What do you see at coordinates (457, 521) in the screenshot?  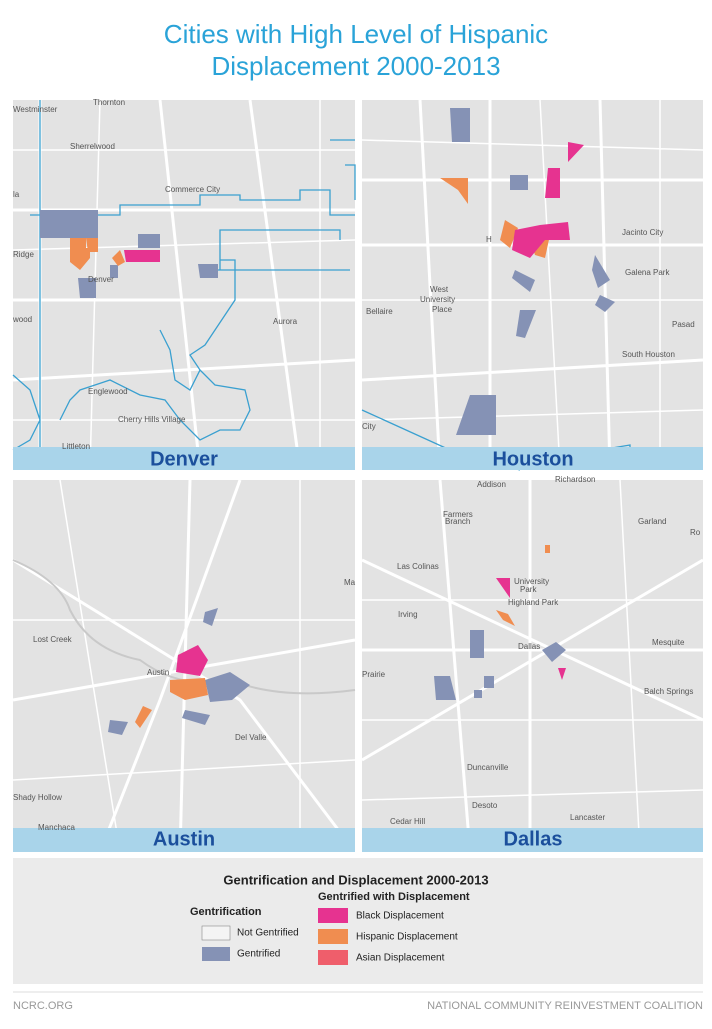 I see `place-label: Branch` at bounding box center [457, 521].